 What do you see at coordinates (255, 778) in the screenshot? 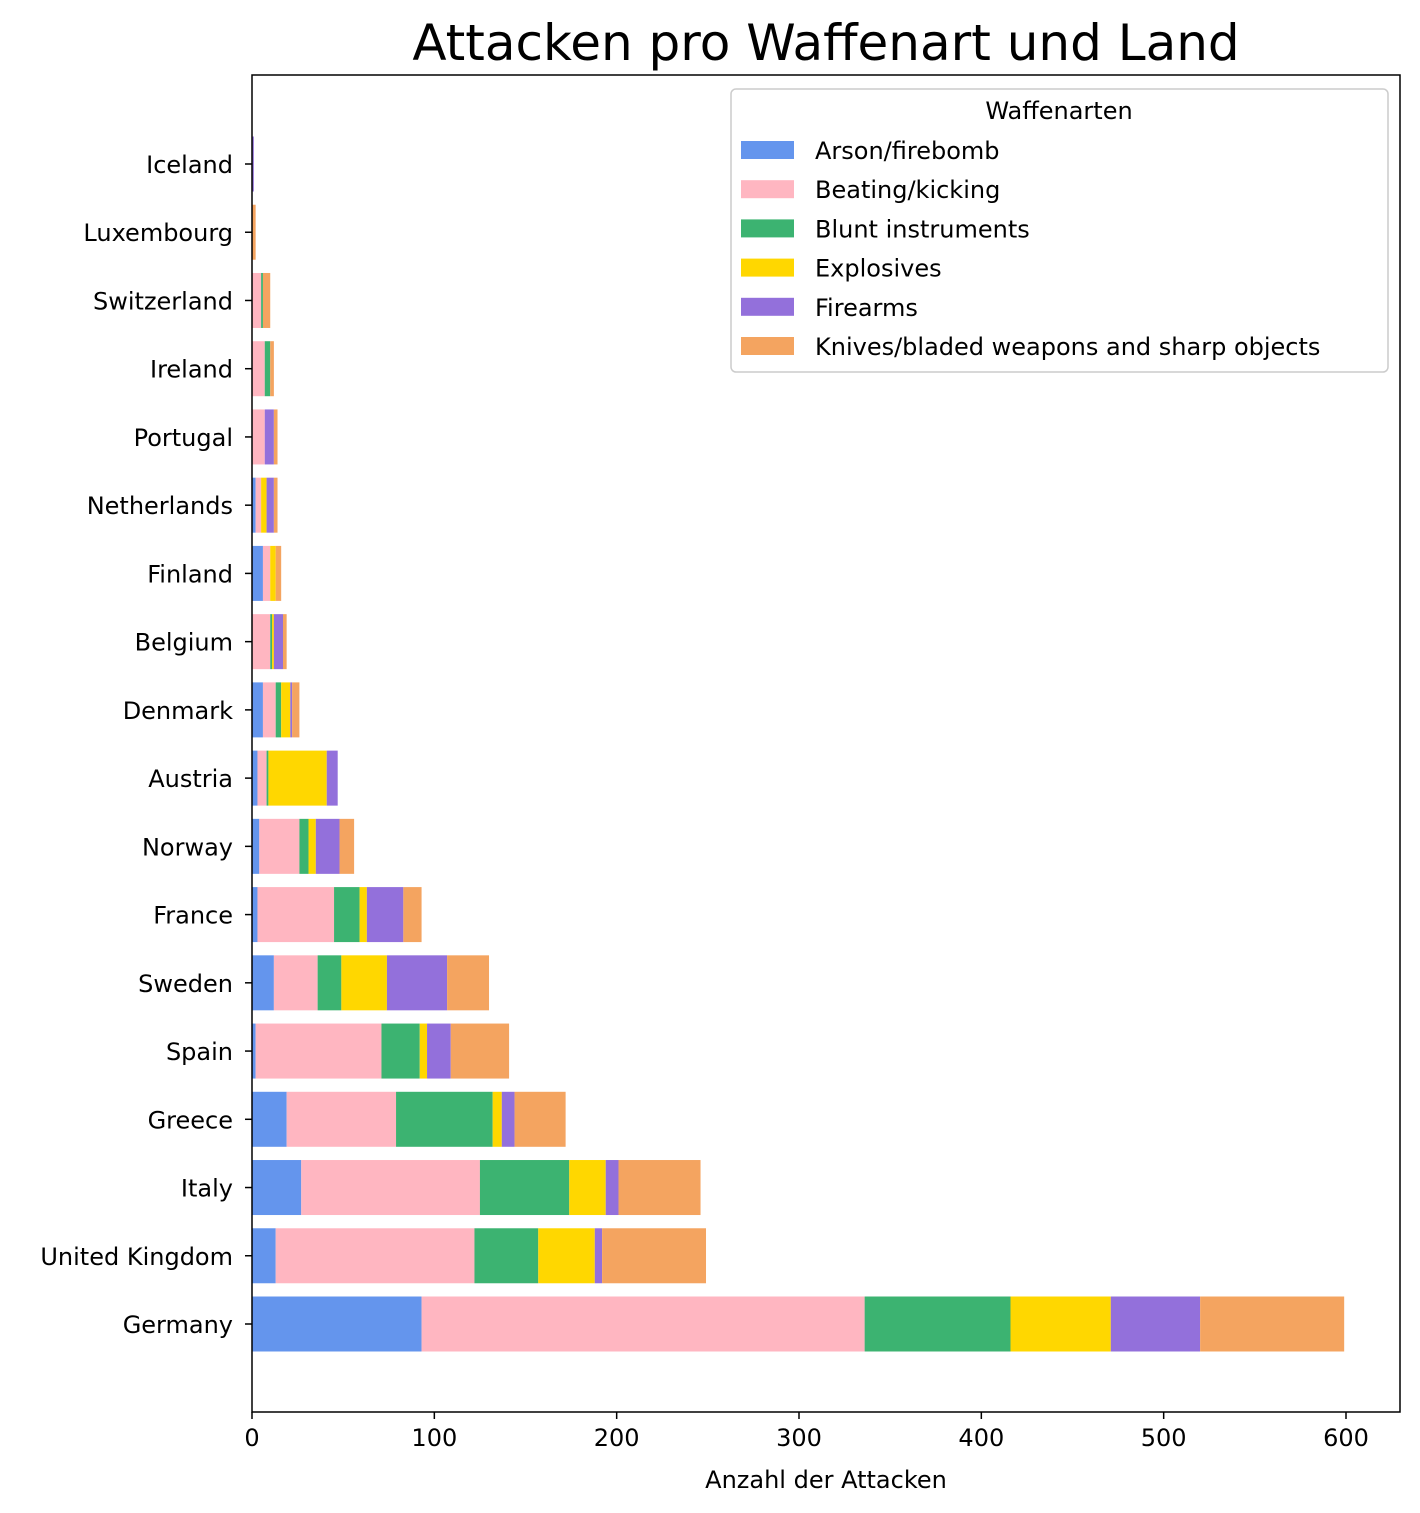
I see `bar-austria-arson-firebomb` at bounding box center [255, 778].